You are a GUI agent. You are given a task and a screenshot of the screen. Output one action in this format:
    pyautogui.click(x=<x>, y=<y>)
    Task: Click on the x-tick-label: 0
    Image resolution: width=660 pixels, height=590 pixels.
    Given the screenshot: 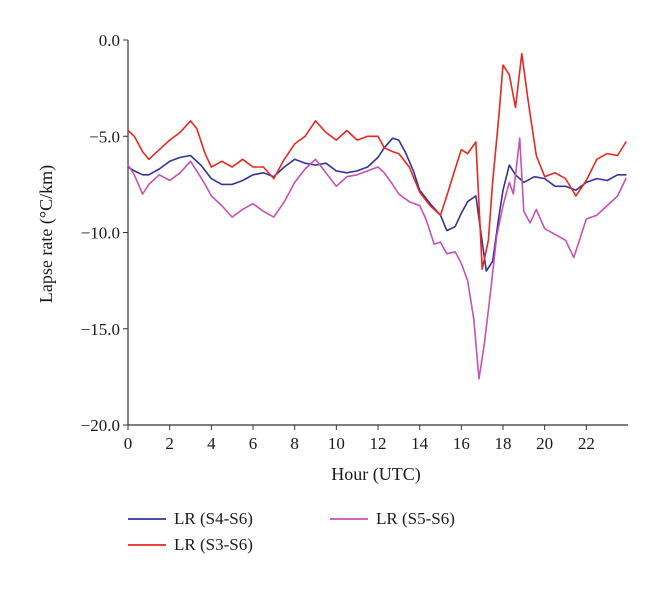 What is the action you would take?
    pyautogui.click(x=128, y=443)
    